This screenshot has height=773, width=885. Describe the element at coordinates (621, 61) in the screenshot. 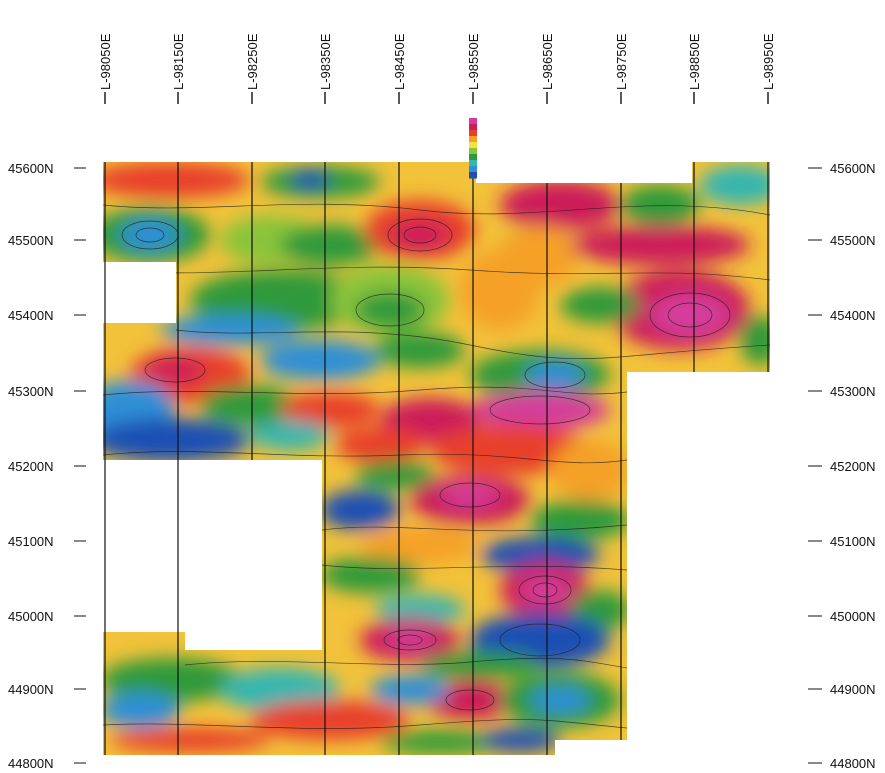

I see `line-label: L-98750E` at that location.